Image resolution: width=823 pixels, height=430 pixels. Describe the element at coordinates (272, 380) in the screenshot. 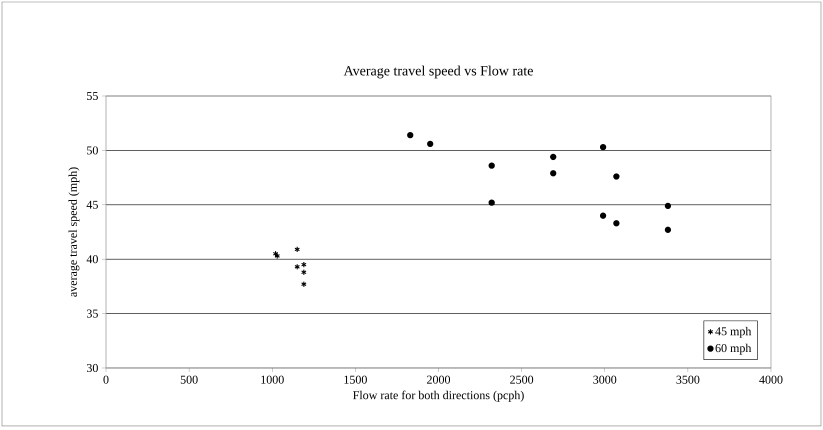

I see `x-tick-label: 1000` at that location.